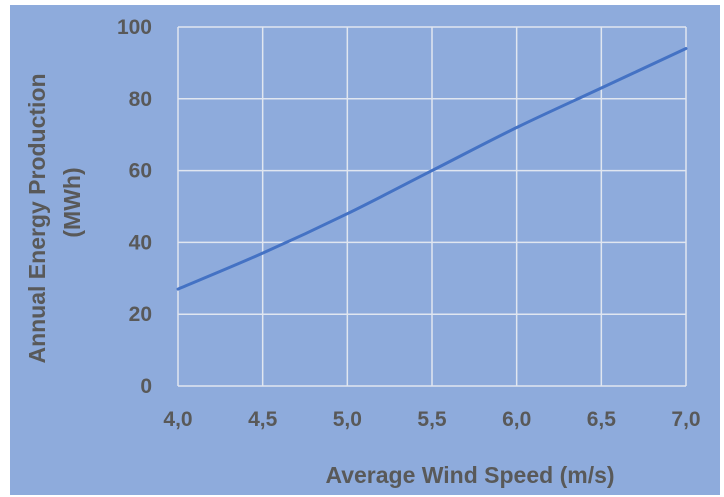  I want to click on x-tick-label: 4,0, so click(177, 419).